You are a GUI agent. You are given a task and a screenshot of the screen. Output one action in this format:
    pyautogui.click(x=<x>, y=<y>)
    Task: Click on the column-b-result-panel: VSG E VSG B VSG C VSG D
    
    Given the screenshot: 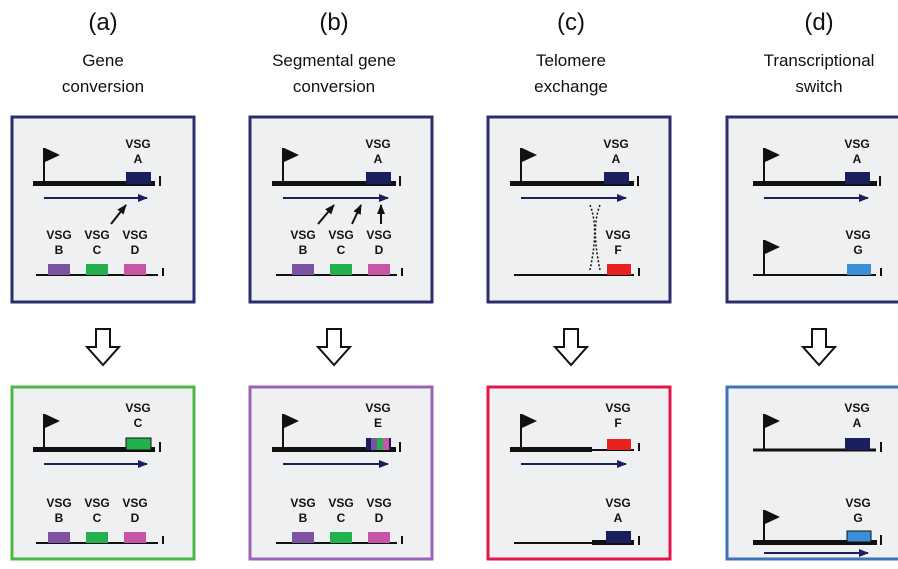 What is the action you would take?
    pyautogui.click(x=341, y=473)
    